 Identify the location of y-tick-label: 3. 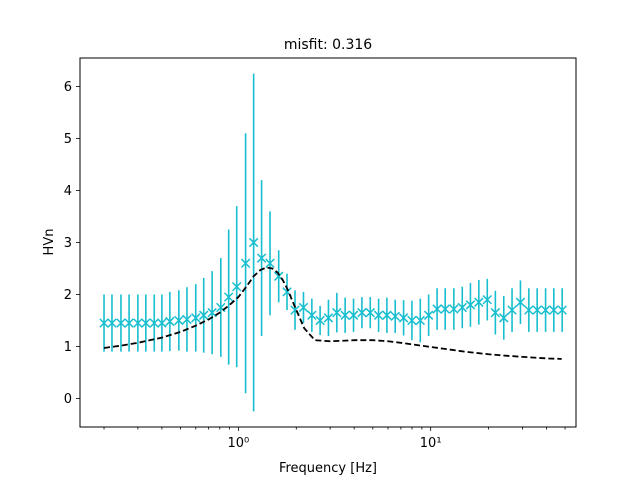
(68, 243).